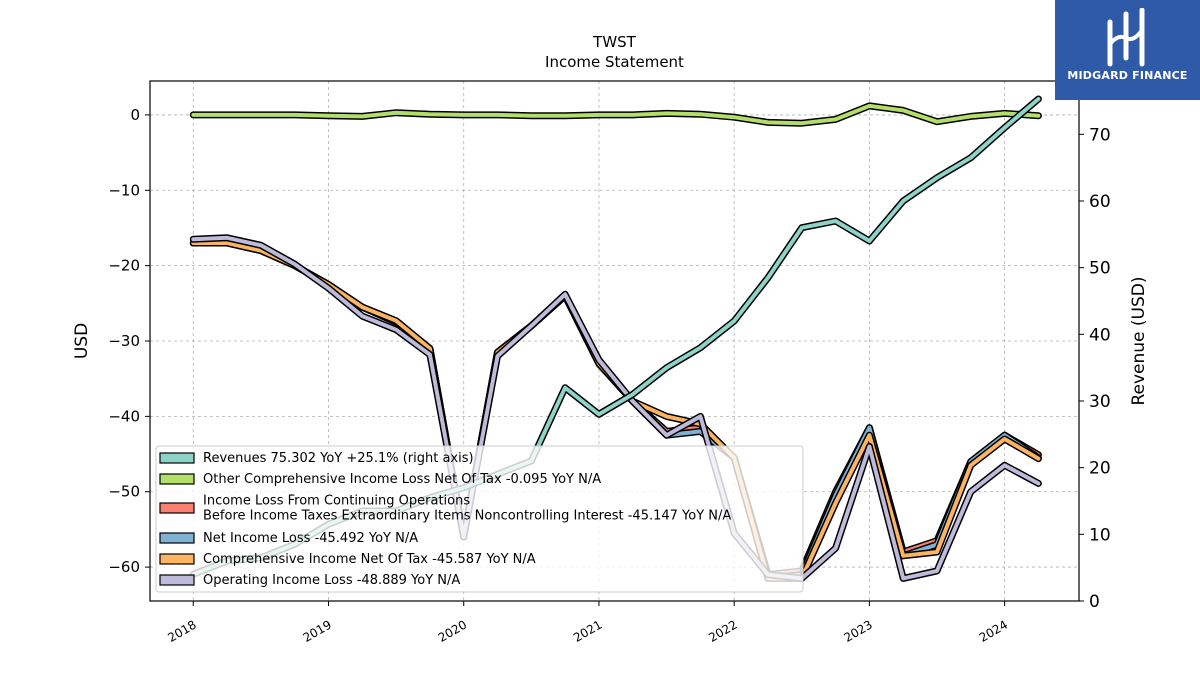 The image size is (1200, 675). I want to click on y-axis-right-label: Revenue (USD), so click(1139, 340).